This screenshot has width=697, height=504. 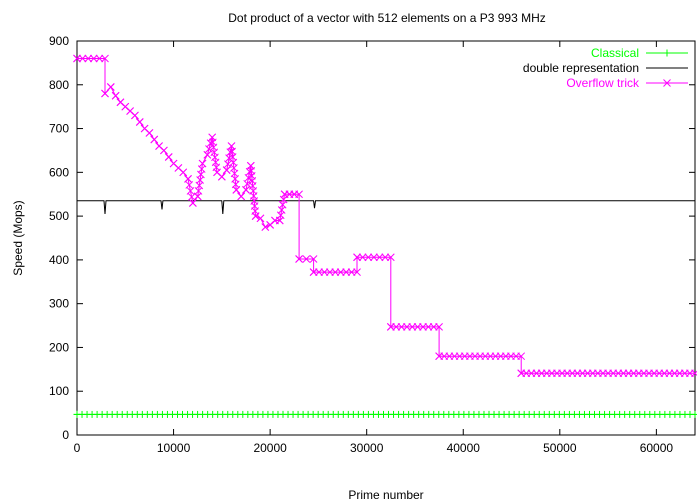 What do you see at coordinates (385, 495) in the screenshot?
I see `x-axis-label: Prime number` at bounding box center [385, 495].